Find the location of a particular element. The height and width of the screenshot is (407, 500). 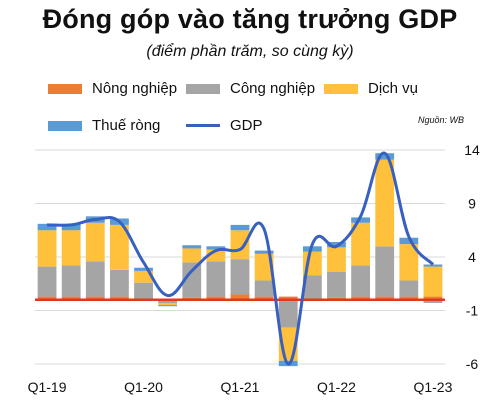

legend-swatch-nong-nghiep is located at coordinates (65, 88).